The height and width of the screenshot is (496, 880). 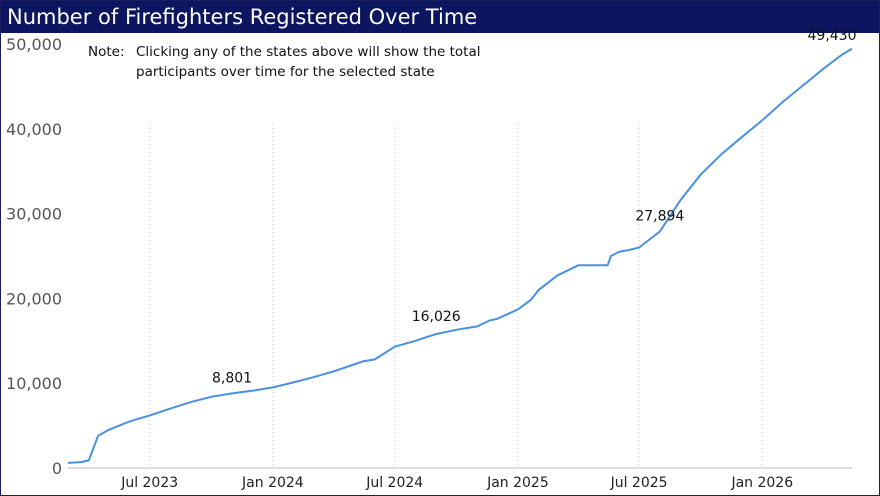 I want to click on x-tick-label: Jan 2025, so click(x=517, y=483).